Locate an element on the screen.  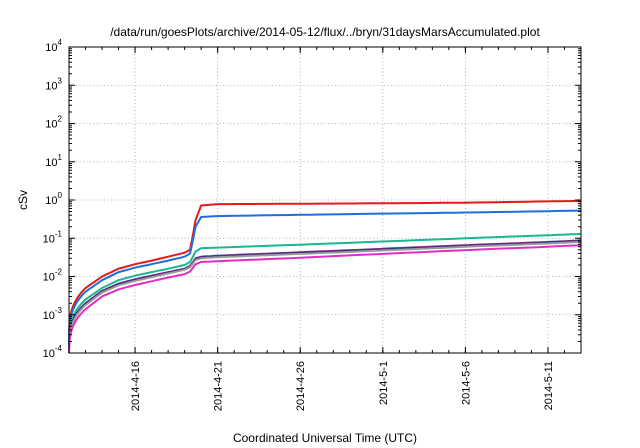
x-tick-label: 2014-4-21 is located at coordinates (219, 386).